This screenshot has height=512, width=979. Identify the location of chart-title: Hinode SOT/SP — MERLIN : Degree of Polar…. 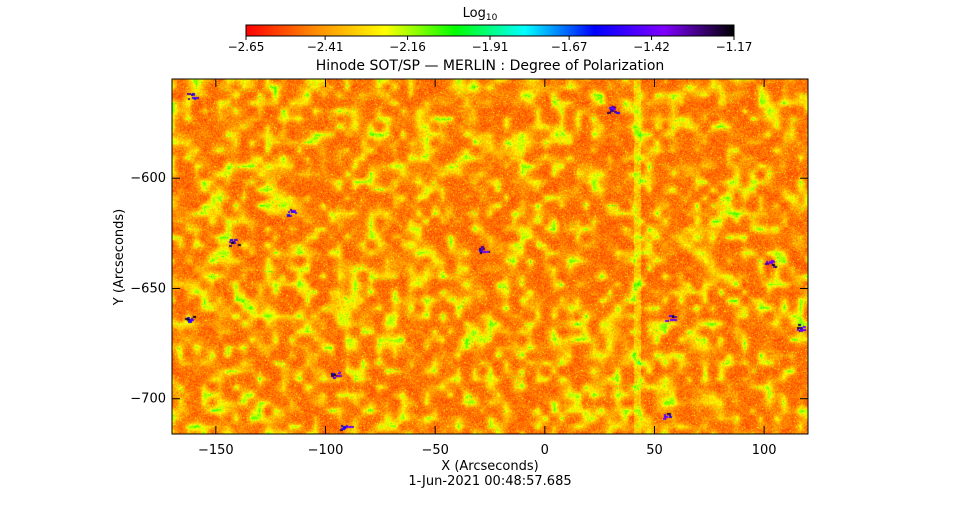
(490, 66).